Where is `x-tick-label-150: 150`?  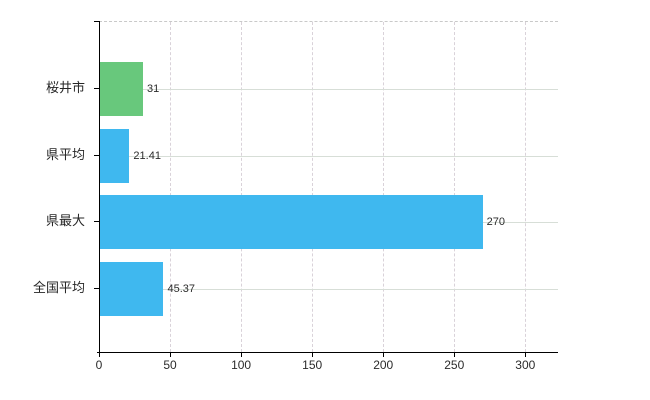
x-tick-label-150: 150 is located at coordinates (312, 365).